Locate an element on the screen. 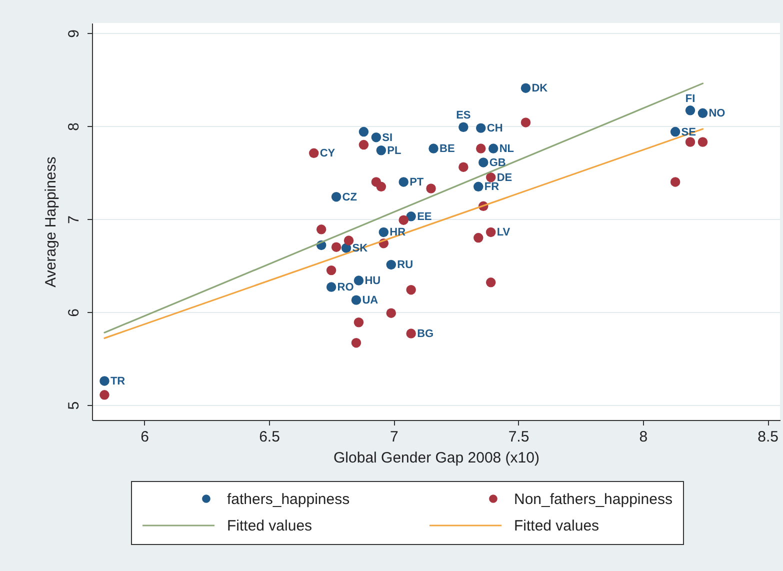 The height and width of the screenshot is (571, 783). annotation: HU is located at coordinates (372, 281).